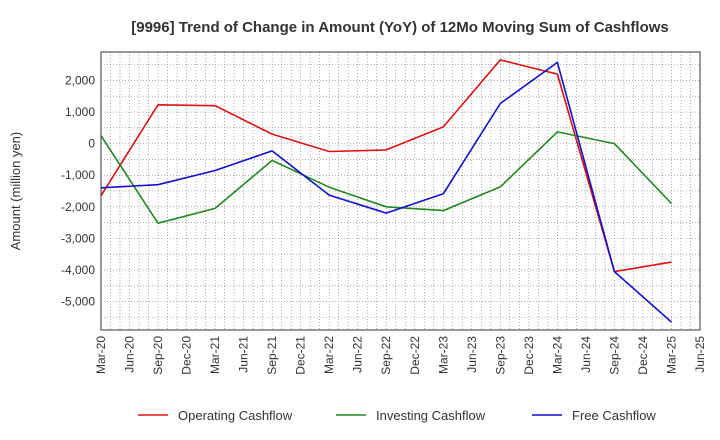 The height and width of the screenshot is (440, 720). What do you see at coordinates (78, 238) in the screenshot?
I see `y-tick-label: -3,000` at bounding box center [78, 238].